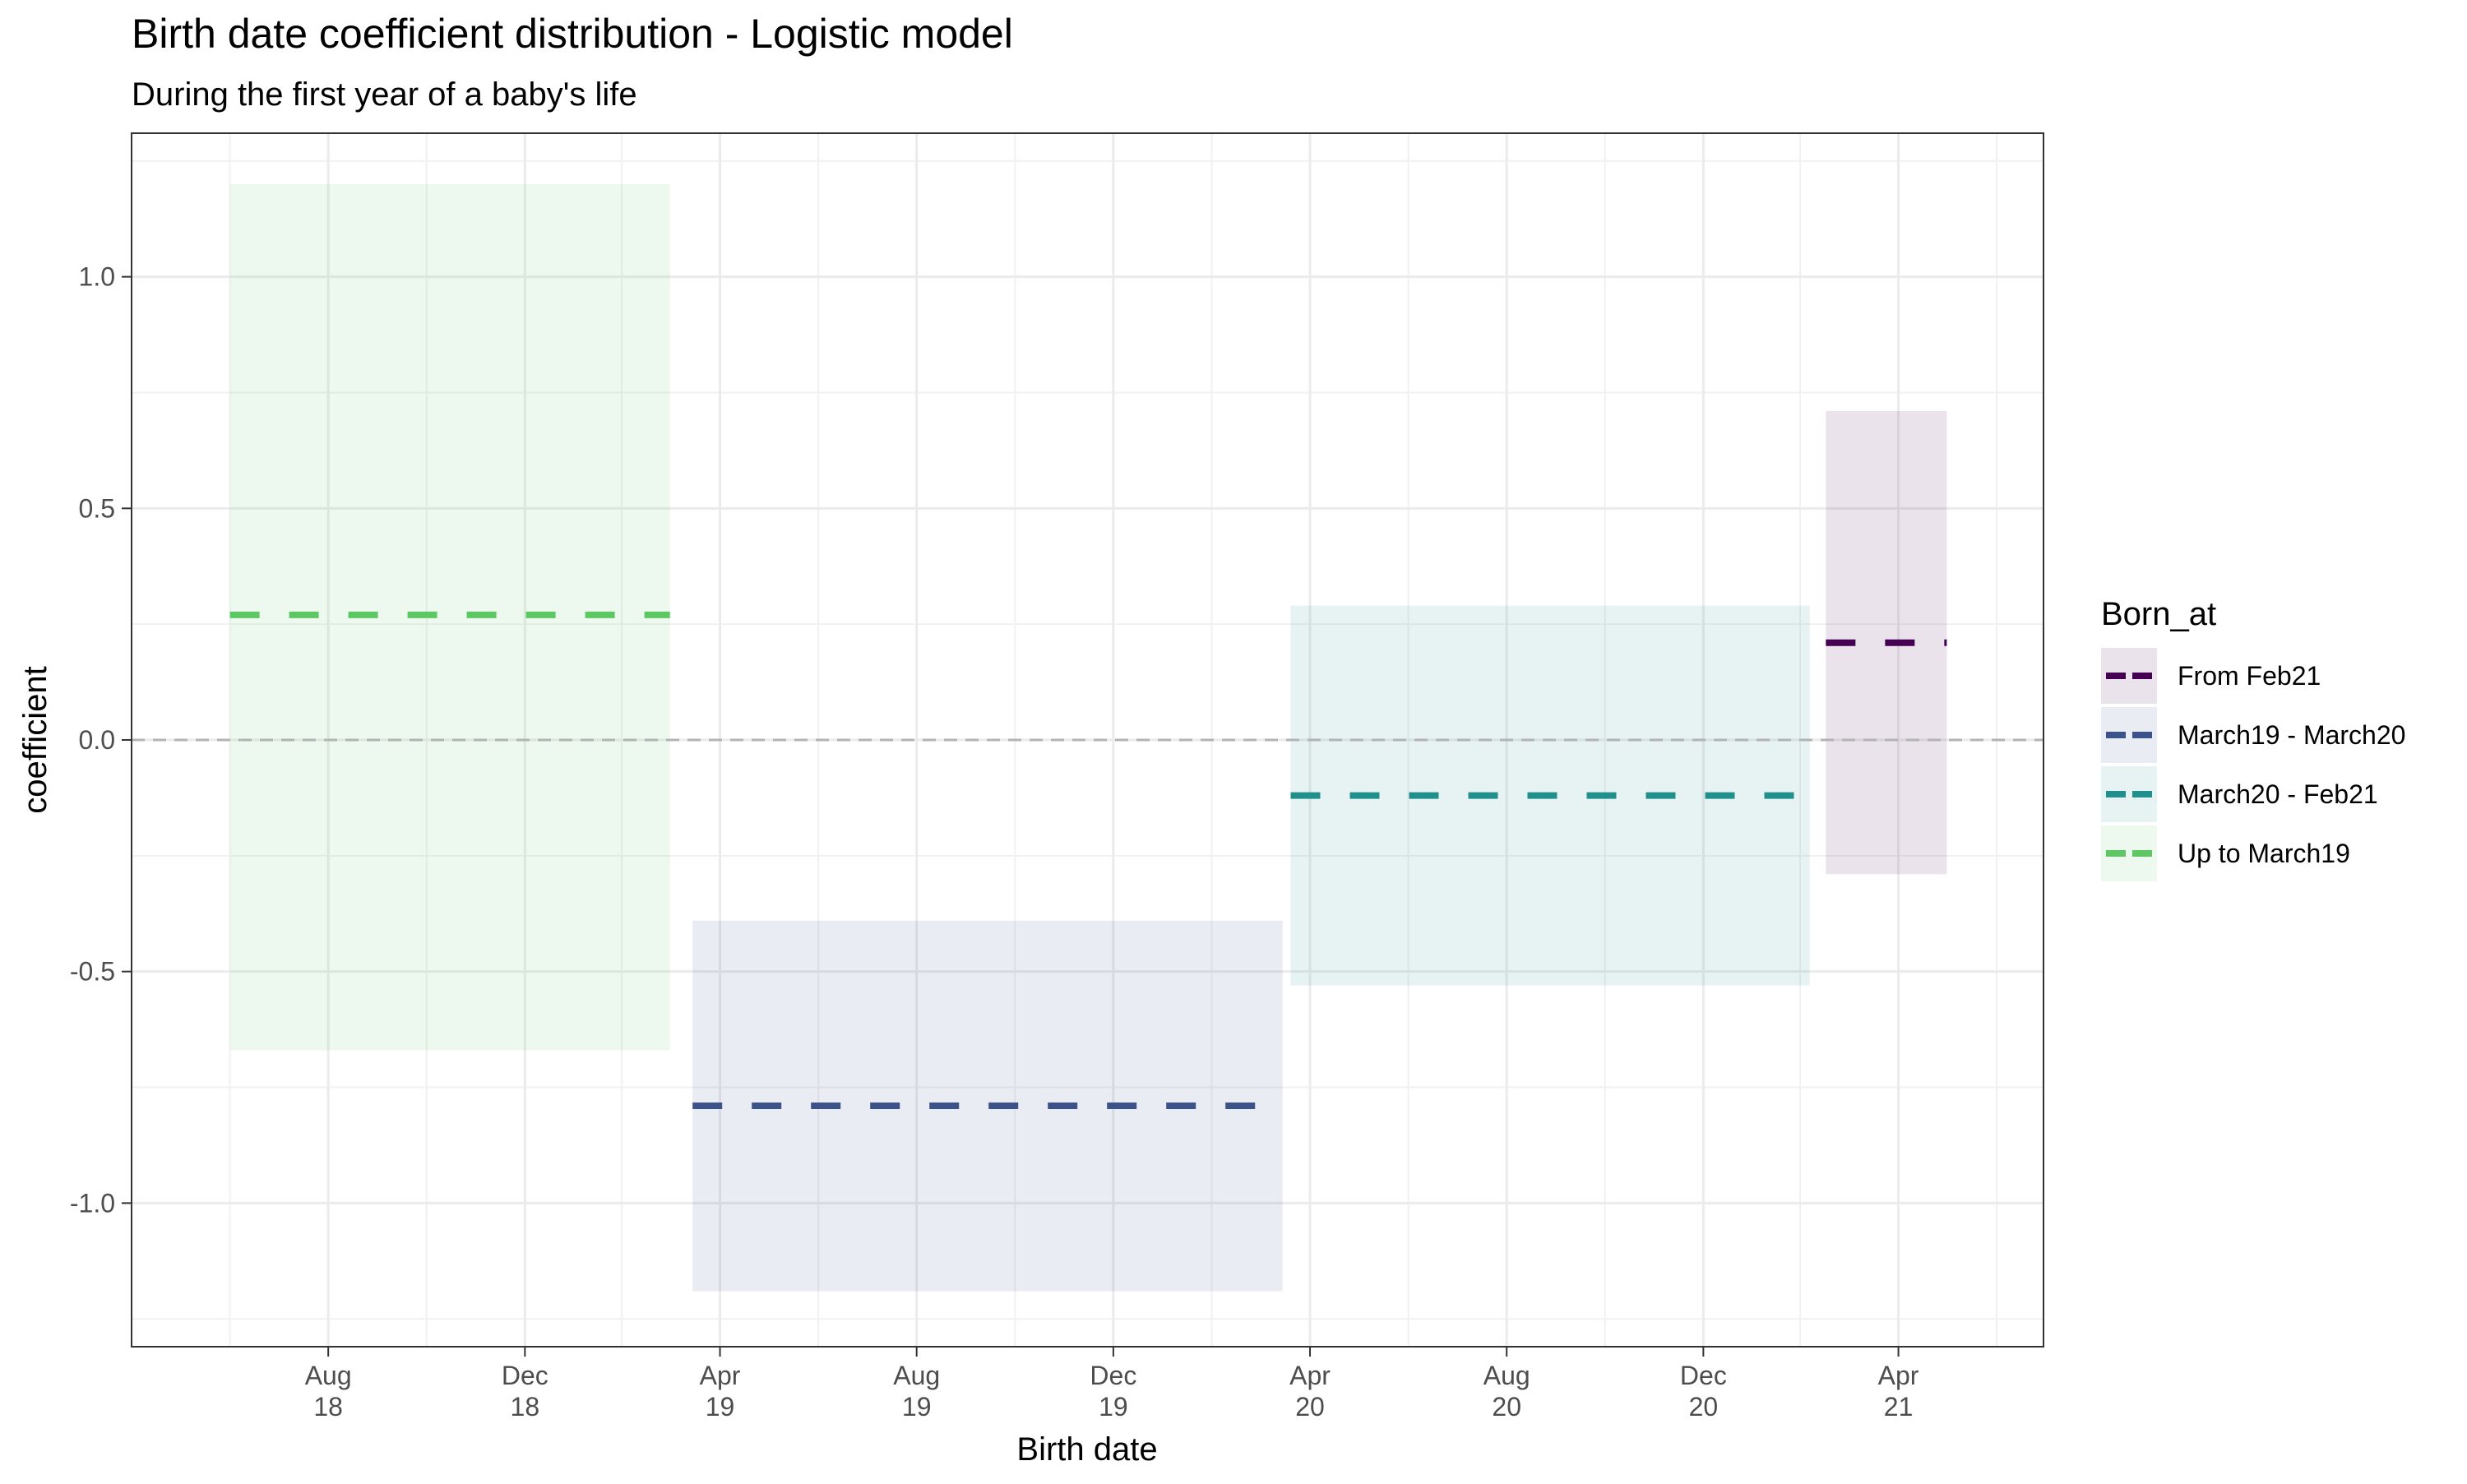 The width and height of the screenshot is (2467, 1484). I want to click on y-tick-label: 0.5, so click(97, 508).